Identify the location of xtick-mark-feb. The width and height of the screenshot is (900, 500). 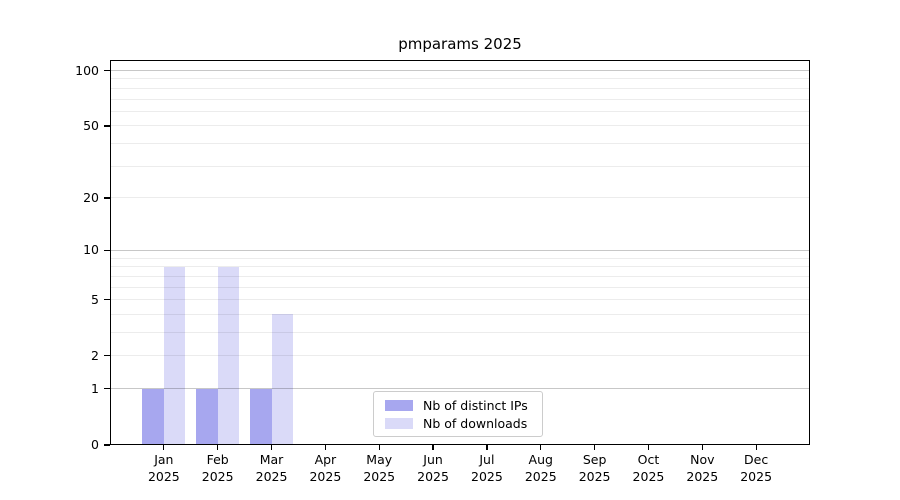
(218, 447).